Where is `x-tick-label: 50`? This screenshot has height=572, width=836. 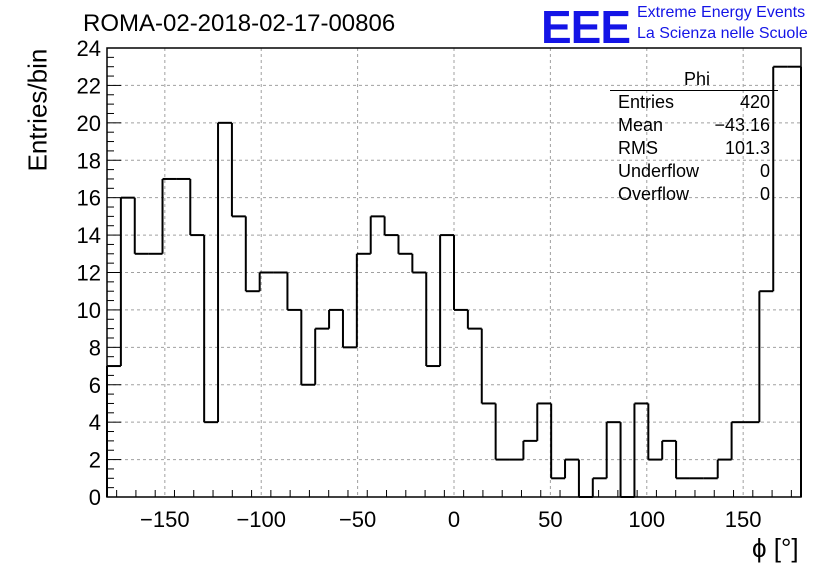 x-tick-label: 50 is located at coordinates (550, 519).